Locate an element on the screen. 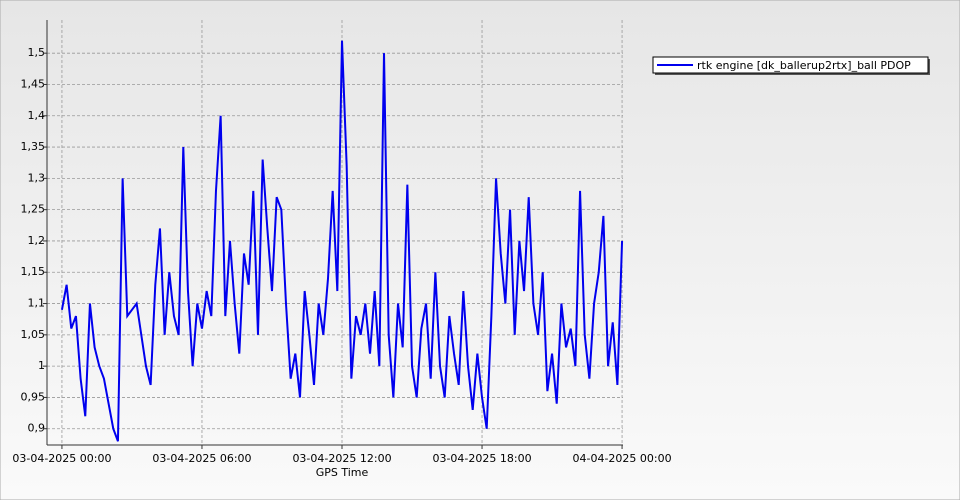 Image resolution: width=960 pixels, height=500 pixels. y-tick-label: 1,5 is located at coordinates (37, 52).